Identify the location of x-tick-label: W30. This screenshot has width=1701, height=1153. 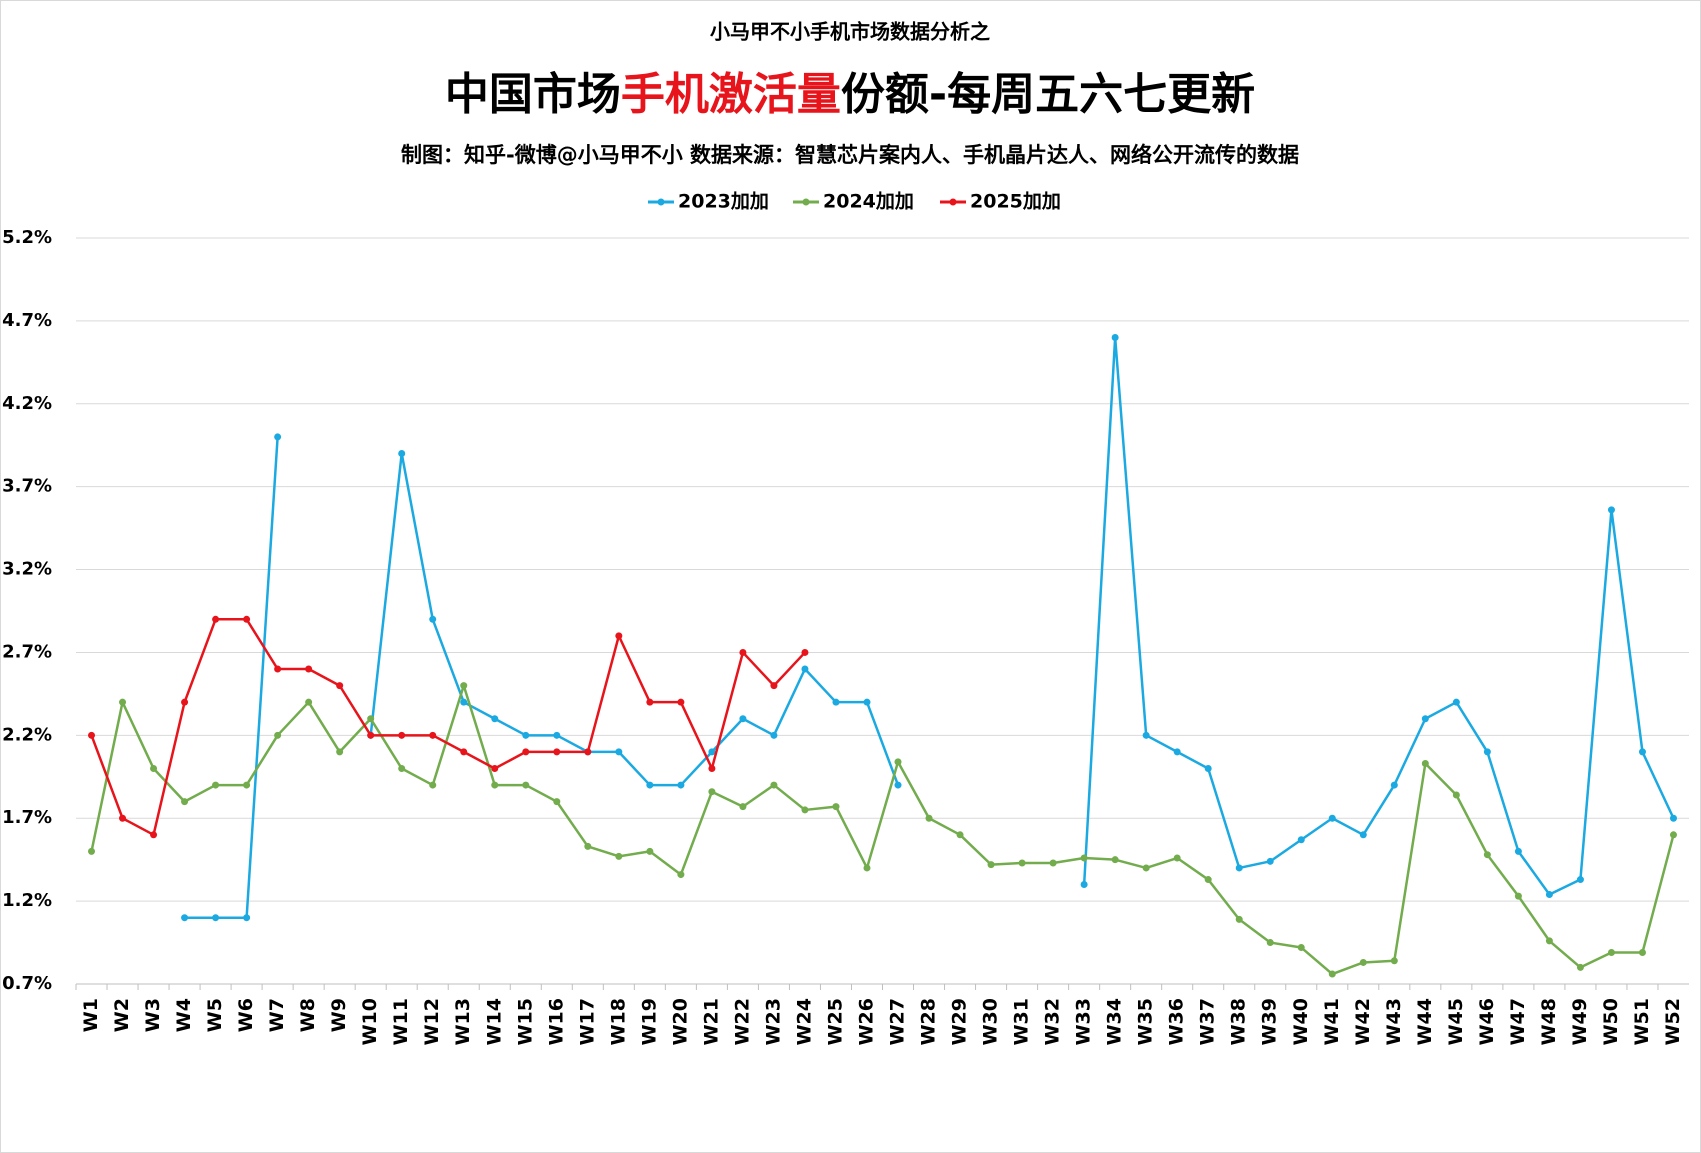
(991, 1021).